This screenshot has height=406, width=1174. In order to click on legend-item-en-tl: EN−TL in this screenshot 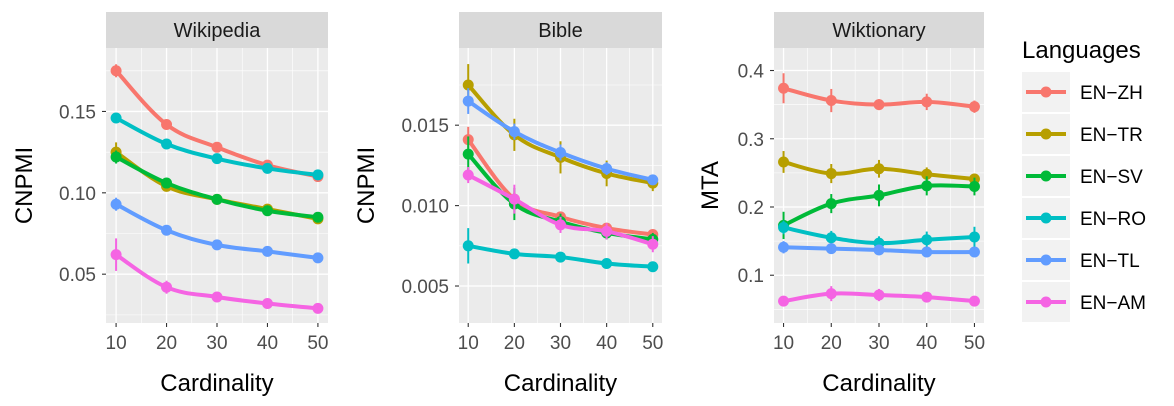, I will do `click(1081, 260)`.